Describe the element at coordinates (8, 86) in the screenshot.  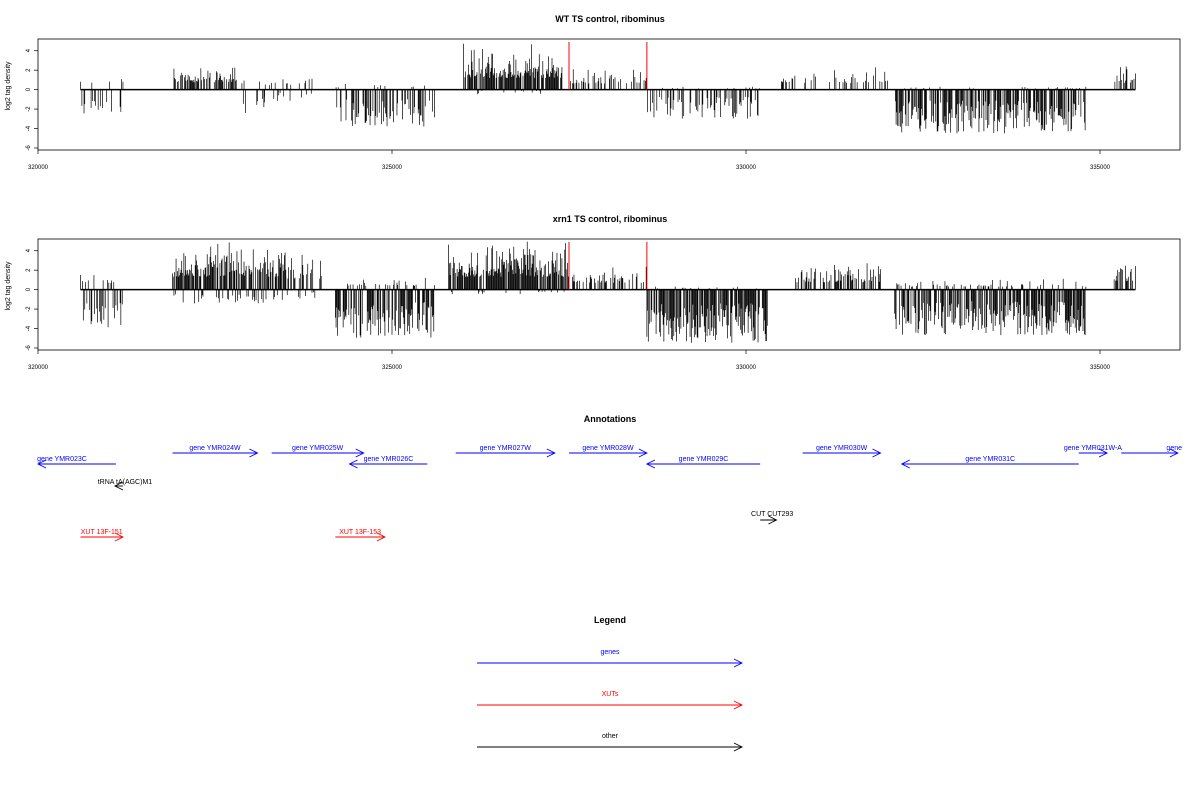
I see `wt-y-axis-label: log2 tag density` at that location.